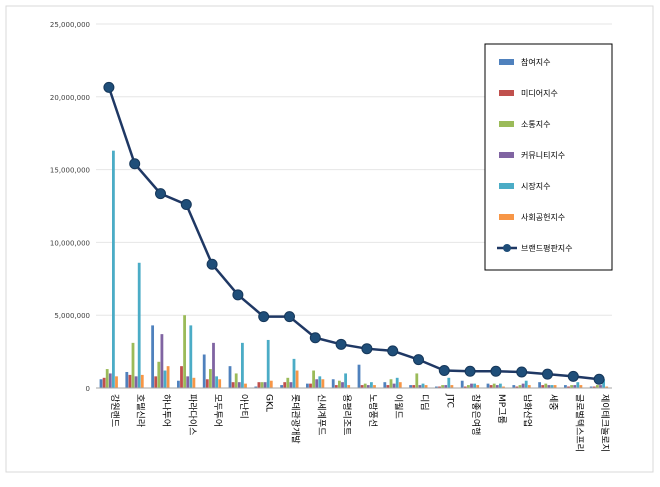  I want to click on x-tick-label: 신세계푸드, so click(321, 414).